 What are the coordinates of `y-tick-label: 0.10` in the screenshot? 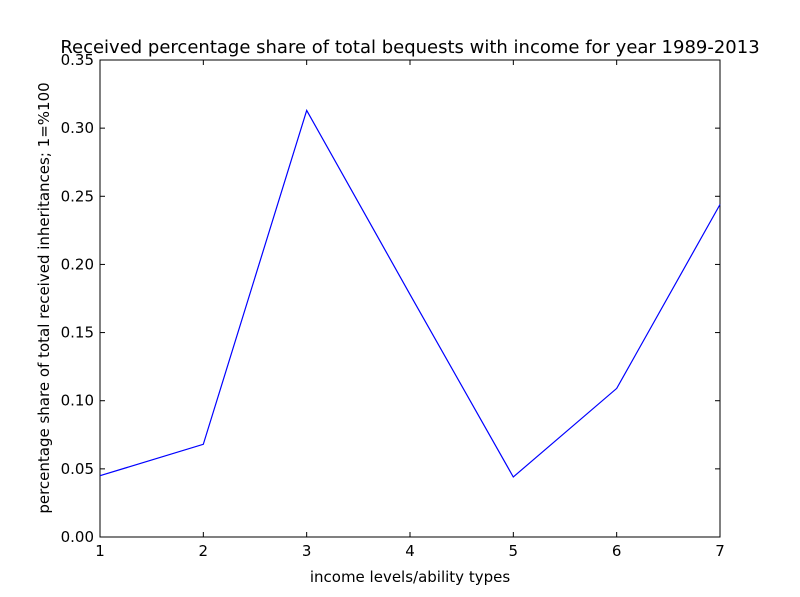 It's located at (77, 401).